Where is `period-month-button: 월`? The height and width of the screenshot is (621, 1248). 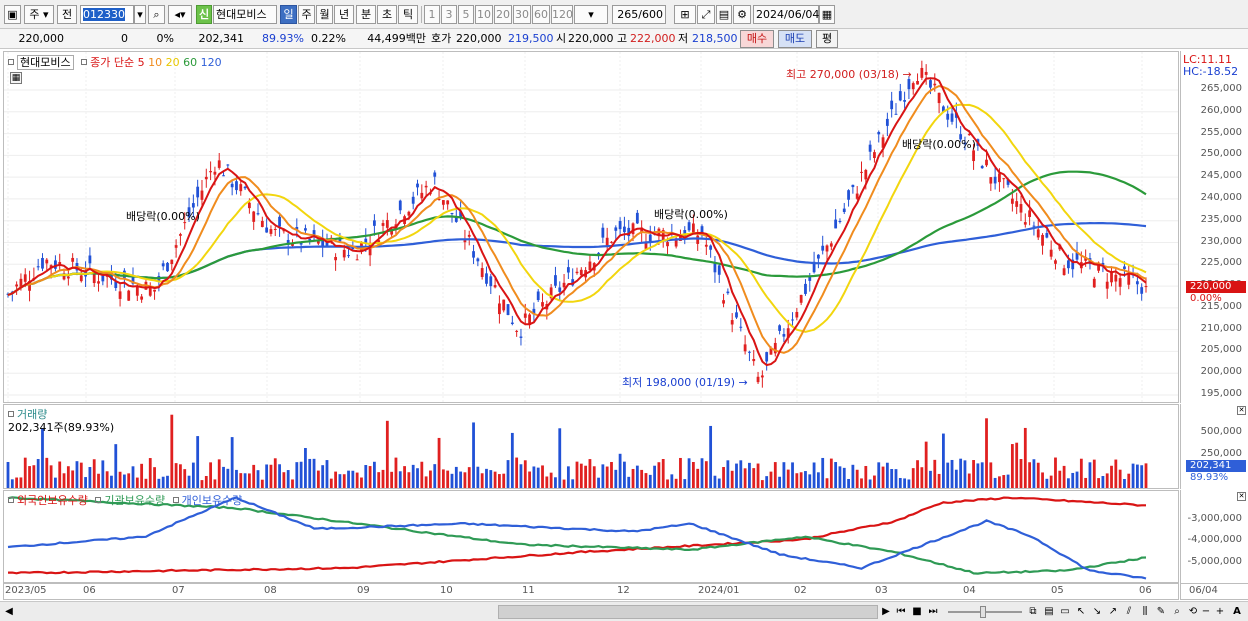 period-month-button: 월 is located at coordinates (324, 14).